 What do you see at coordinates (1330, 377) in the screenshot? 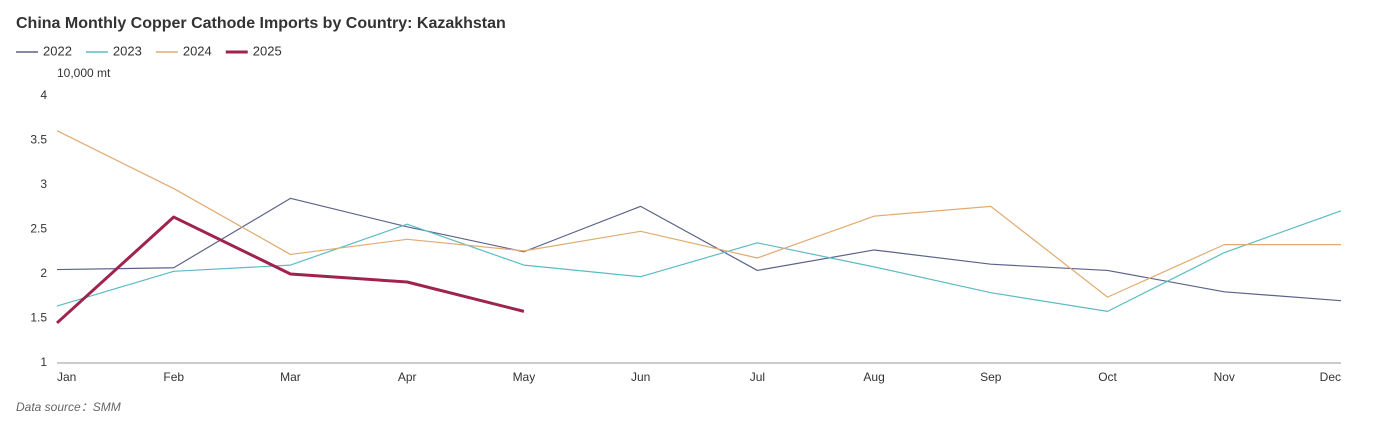
I see `x-tick-label: Dec` at bounding box center [1330, 377].